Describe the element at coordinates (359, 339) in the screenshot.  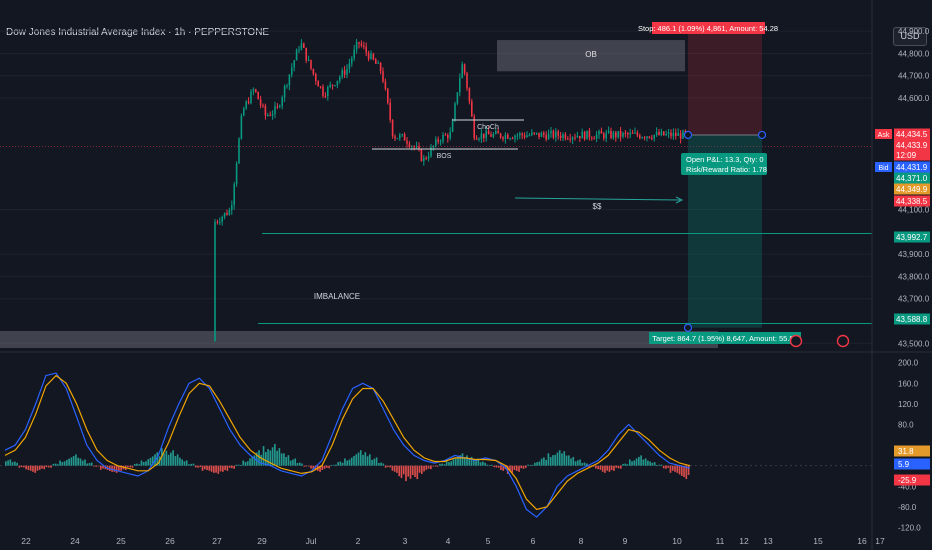
I see `imbalance-zone` at that location.